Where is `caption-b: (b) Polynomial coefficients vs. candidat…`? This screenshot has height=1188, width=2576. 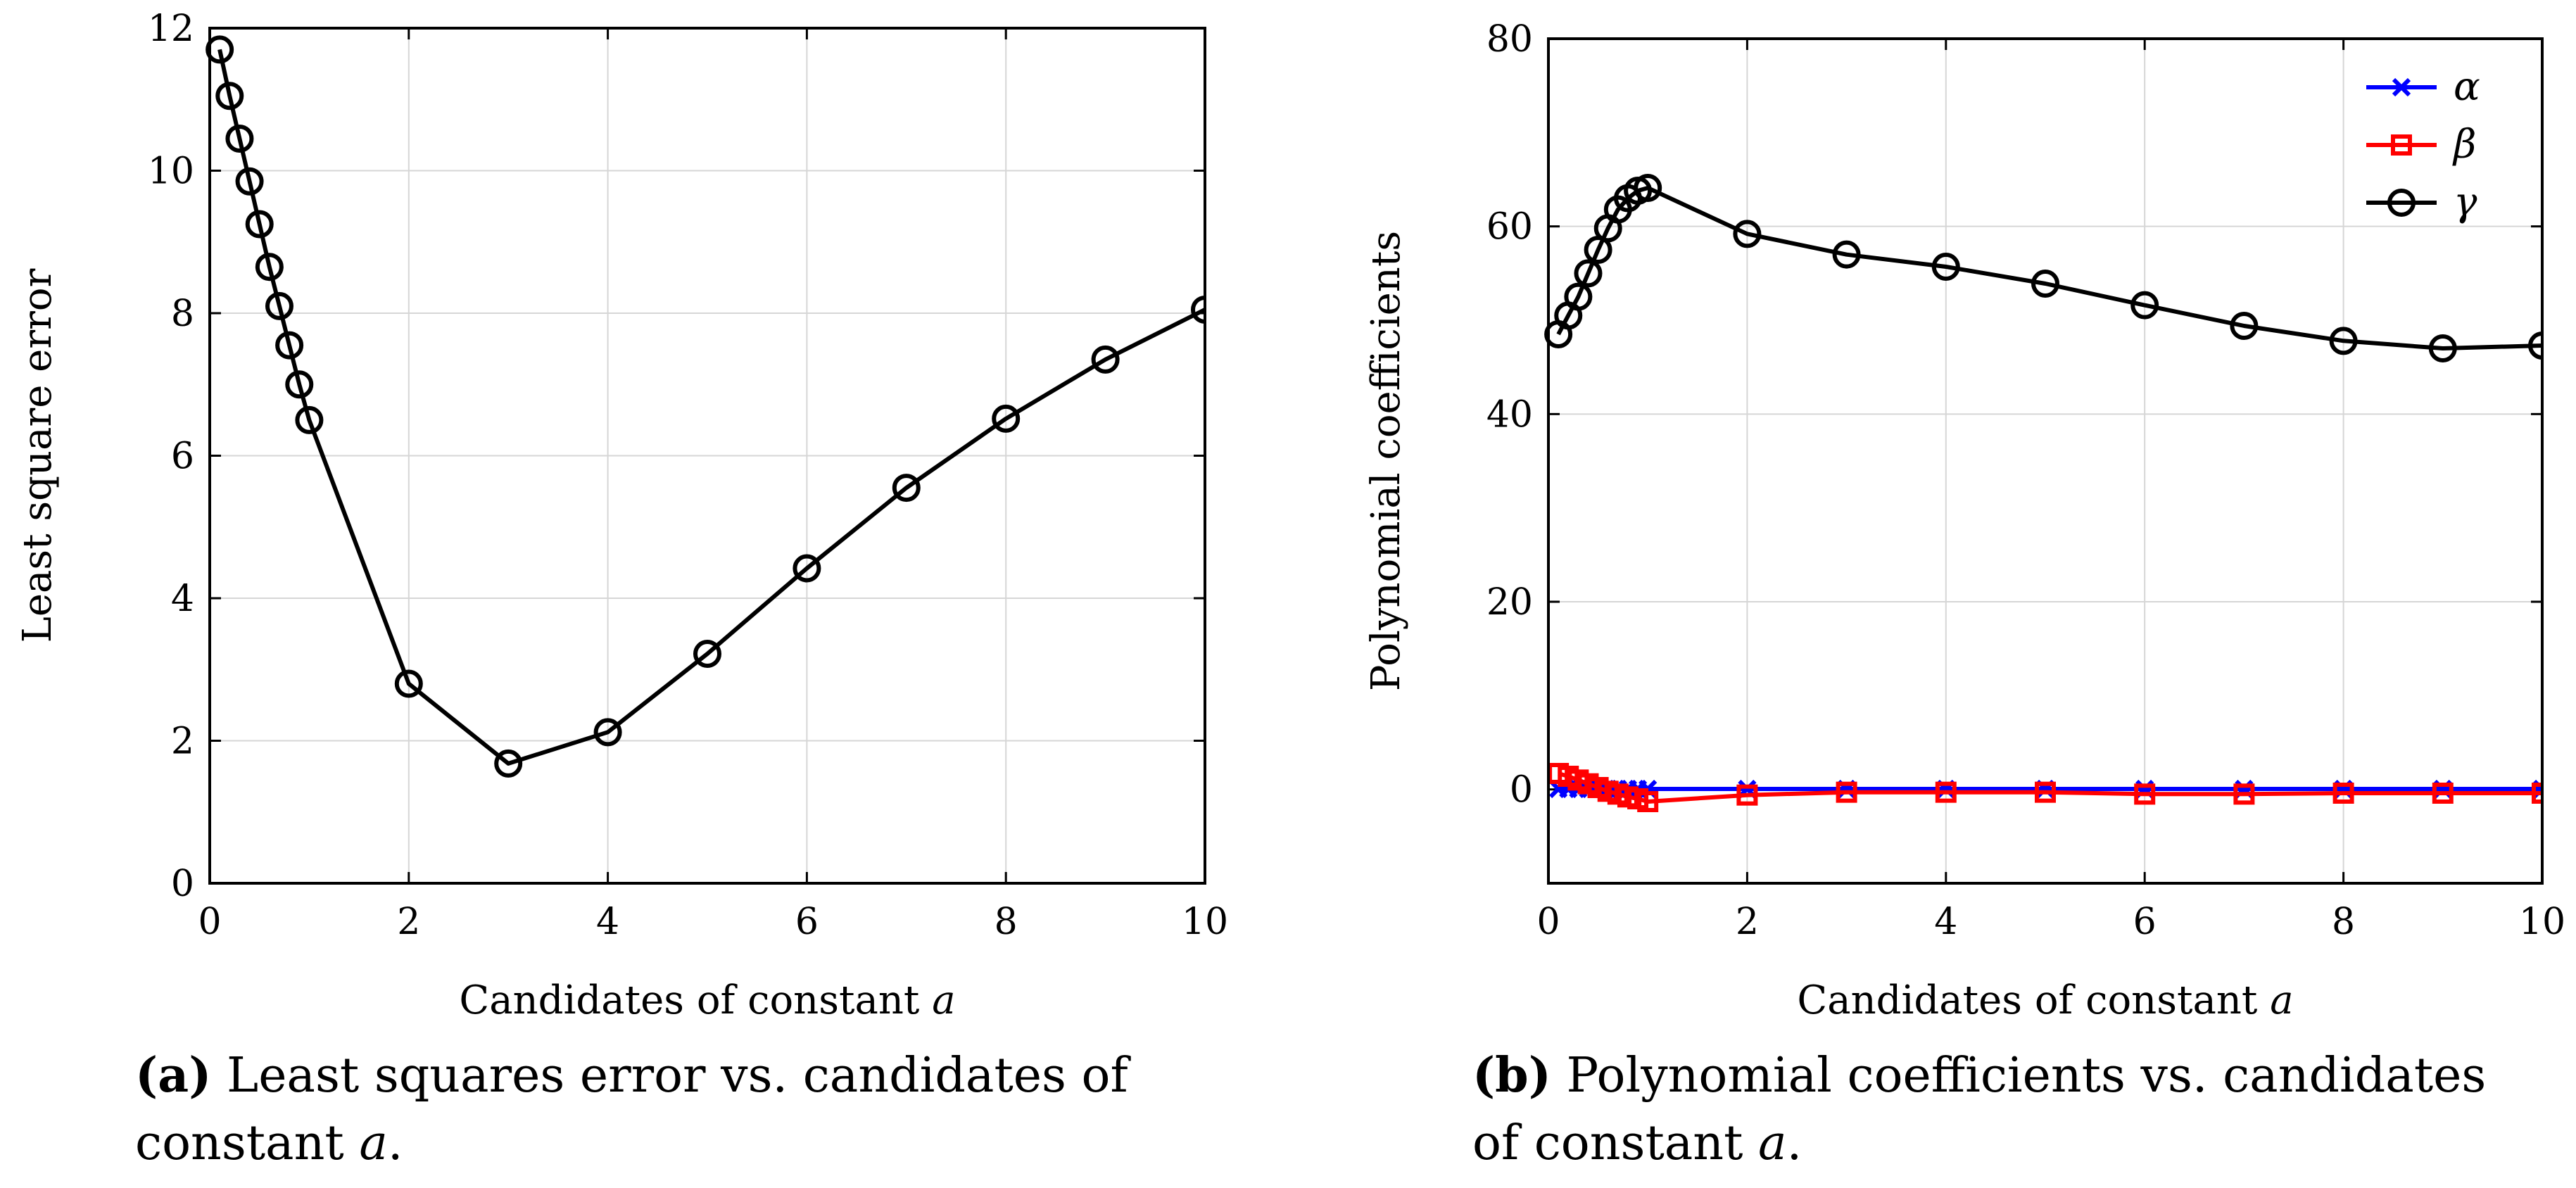
caption-b: (b) Polynomial coefficients vs. candidat… is located at coordinates (2000, 1109).